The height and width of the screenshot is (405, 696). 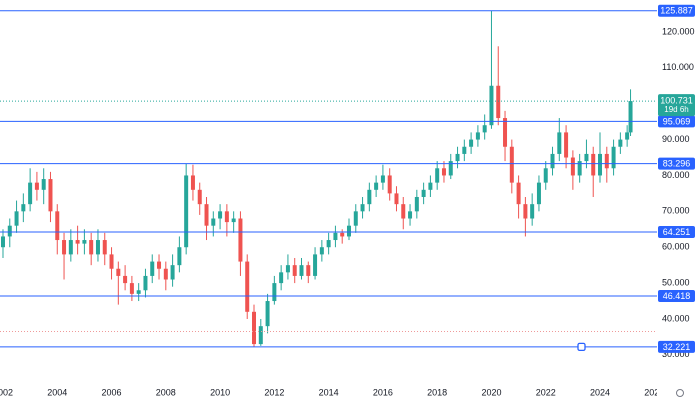 I want to click on x-tick-label: 2002, so click(x=6, y=392).